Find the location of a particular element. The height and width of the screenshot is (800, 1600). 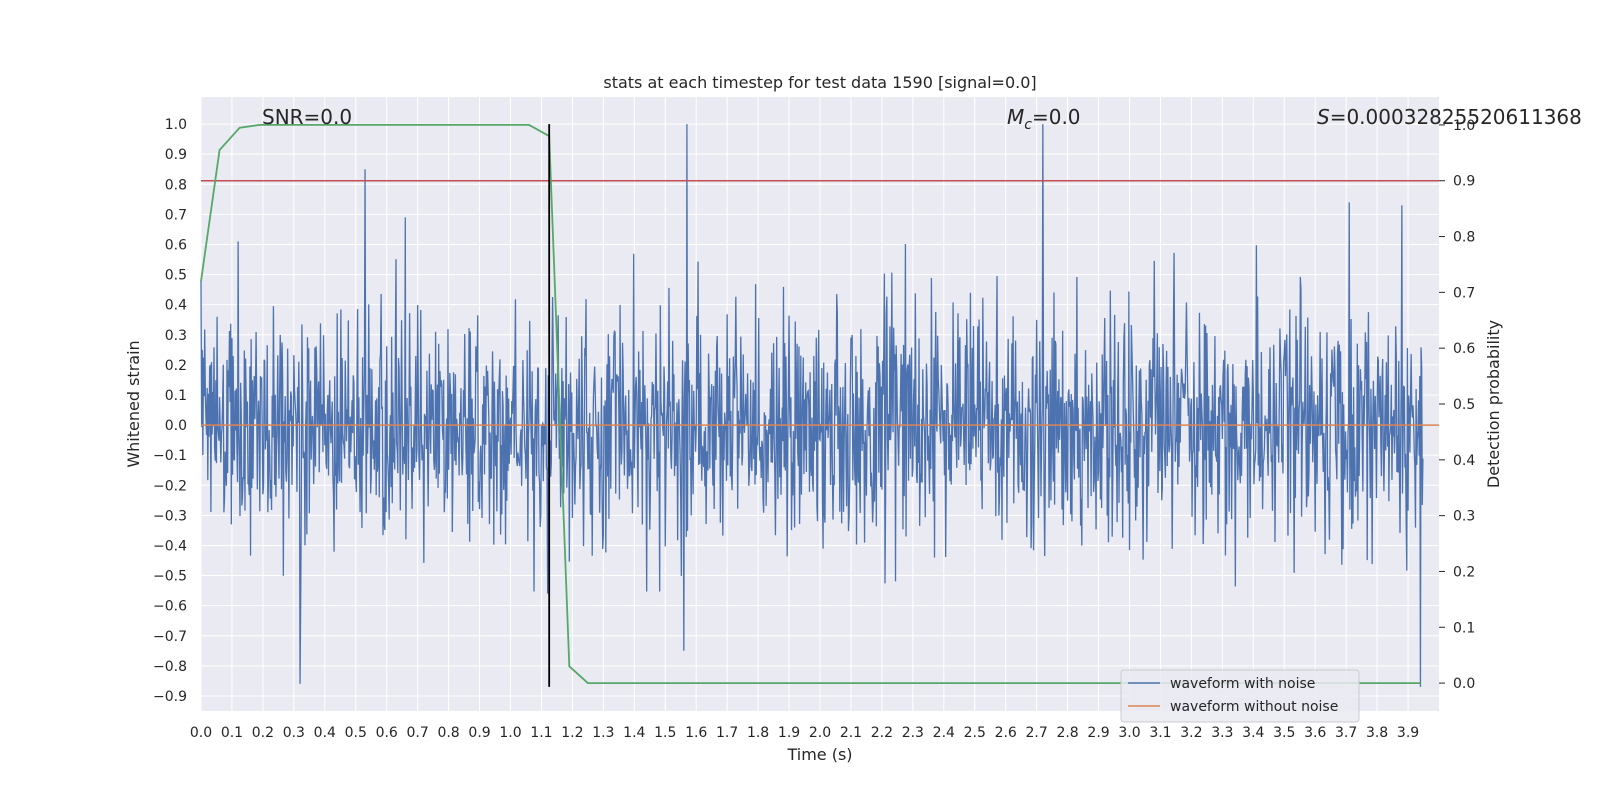

x-tick-label: 1.3 is located at coordinates (603, 733).